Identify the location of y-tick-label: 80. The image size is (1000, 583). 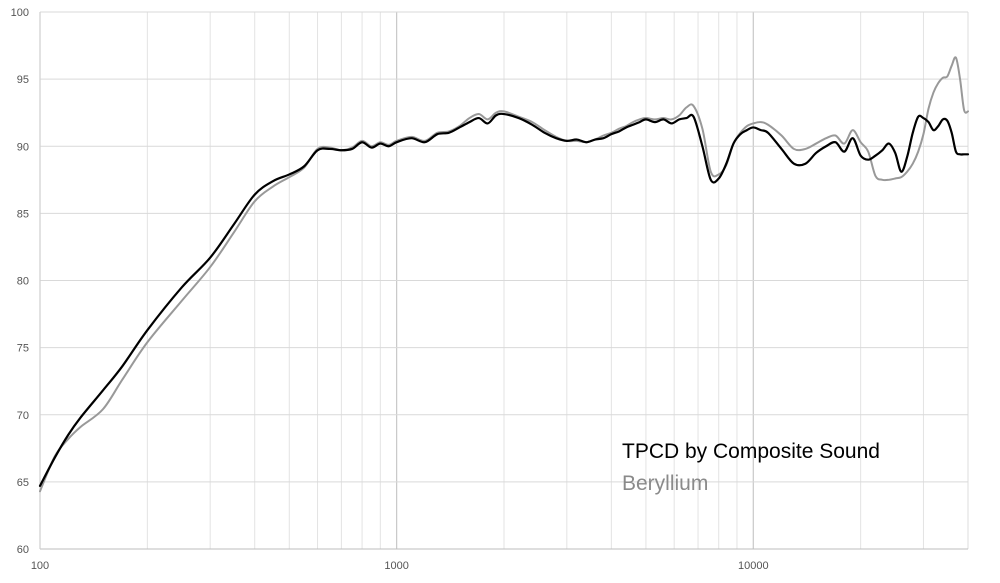
(23, 282).